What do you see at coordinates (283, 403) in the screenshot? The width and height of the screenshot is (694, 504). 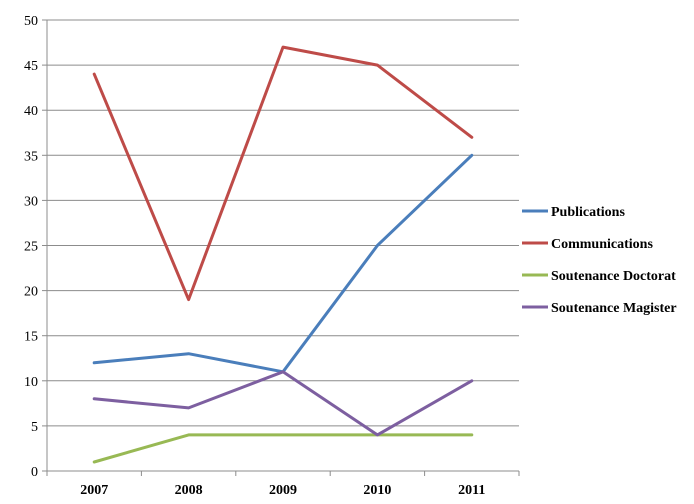 I see `series-line-soutenance-magister` at bounding box center [283, 403].